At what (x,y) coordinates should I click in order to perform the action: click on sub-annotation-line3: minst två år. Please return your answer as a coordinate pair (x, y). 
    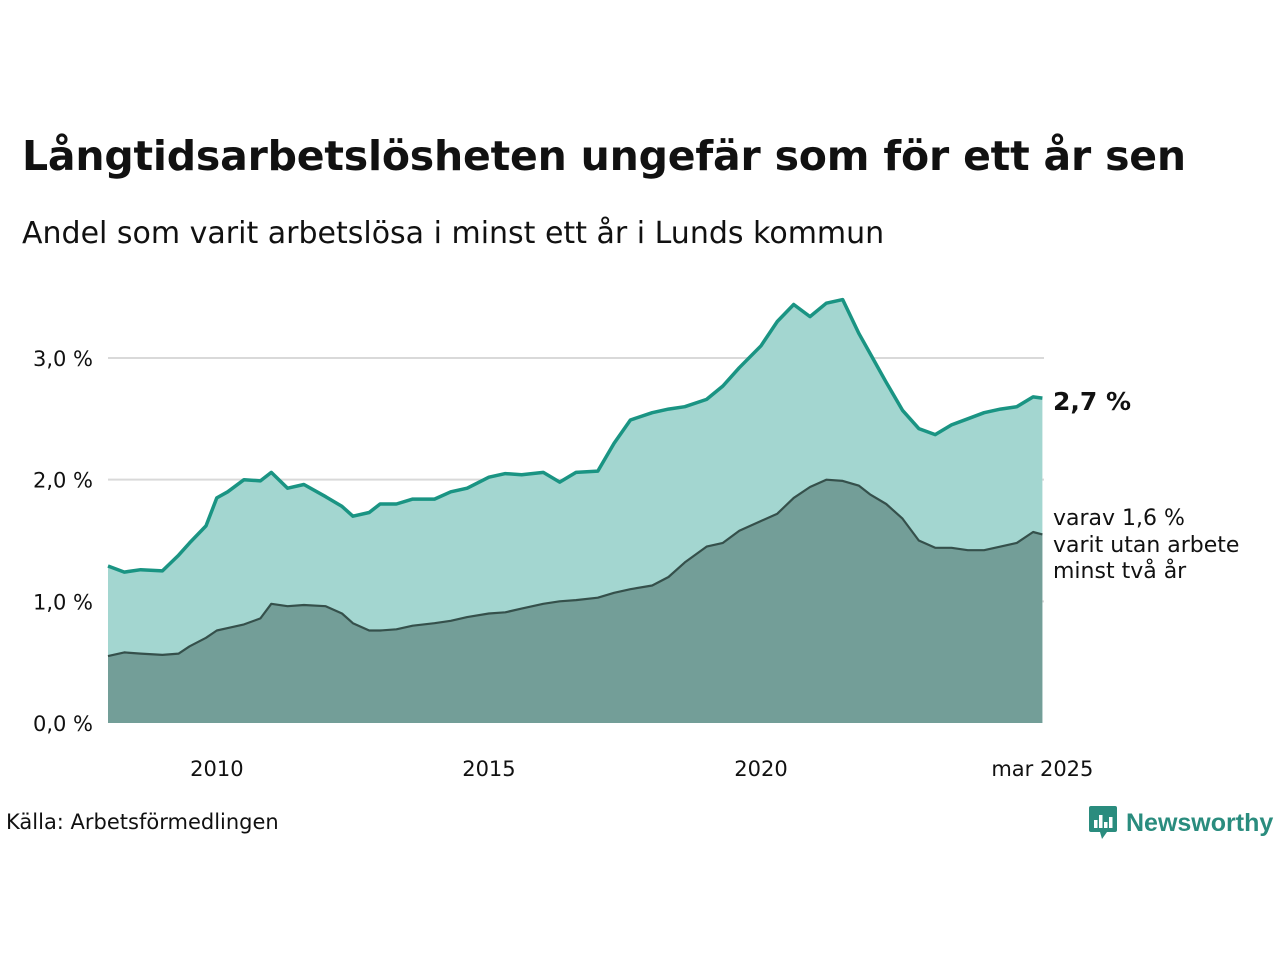
    Looking at the image, I should click on (1120, 571).